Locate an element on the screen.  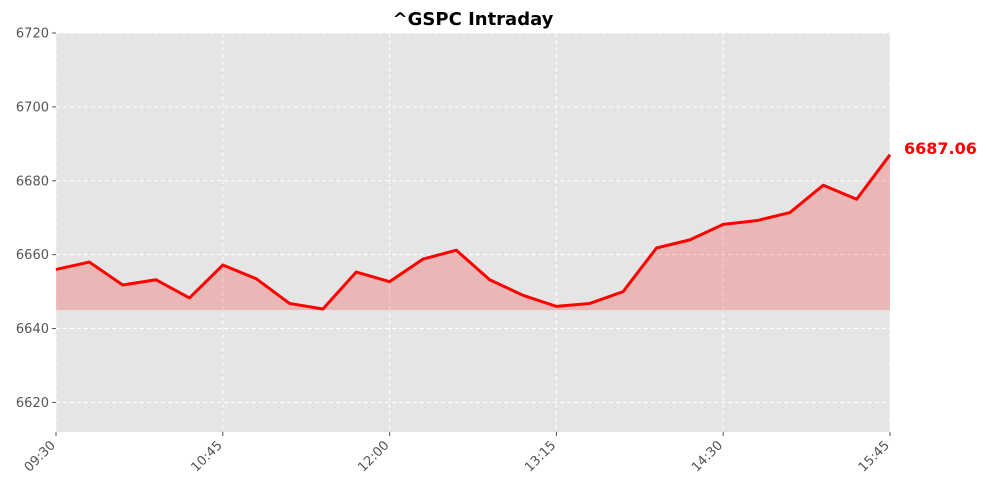
y-tick-label: 6620 is located at coordinates (32, 403).